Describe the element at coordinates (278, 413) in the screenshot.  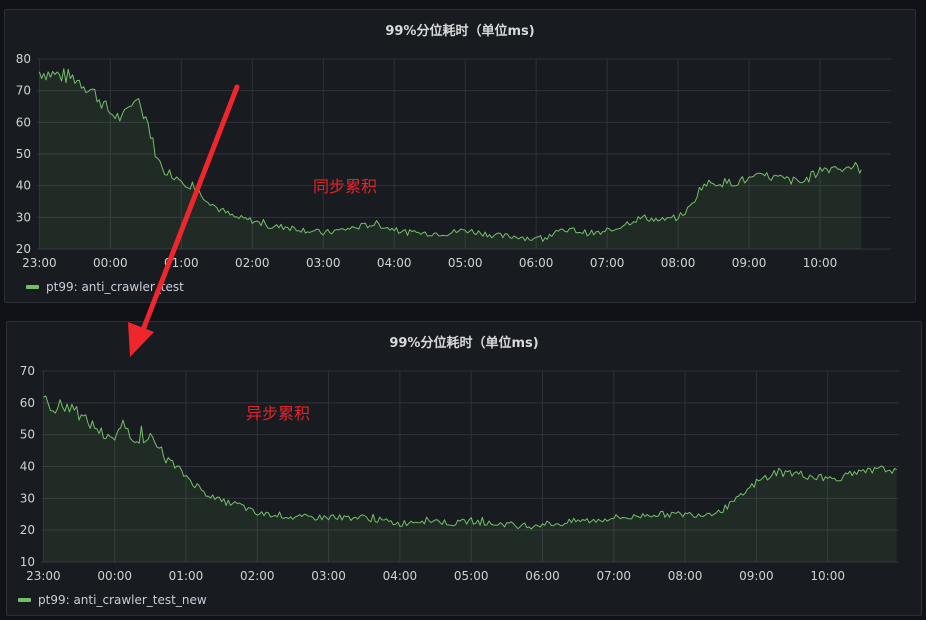
I see `annotation-async: 异步累积` at that location.